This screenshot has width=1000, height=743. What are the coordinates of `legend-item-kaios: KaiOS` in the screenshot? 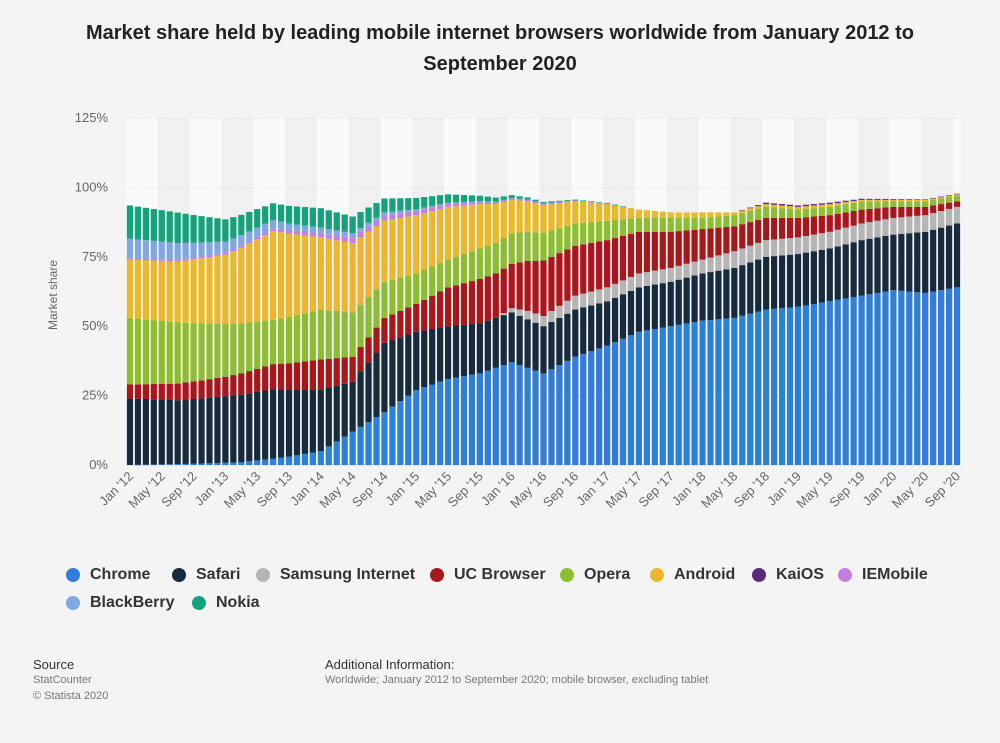 It's located at (788, 575).